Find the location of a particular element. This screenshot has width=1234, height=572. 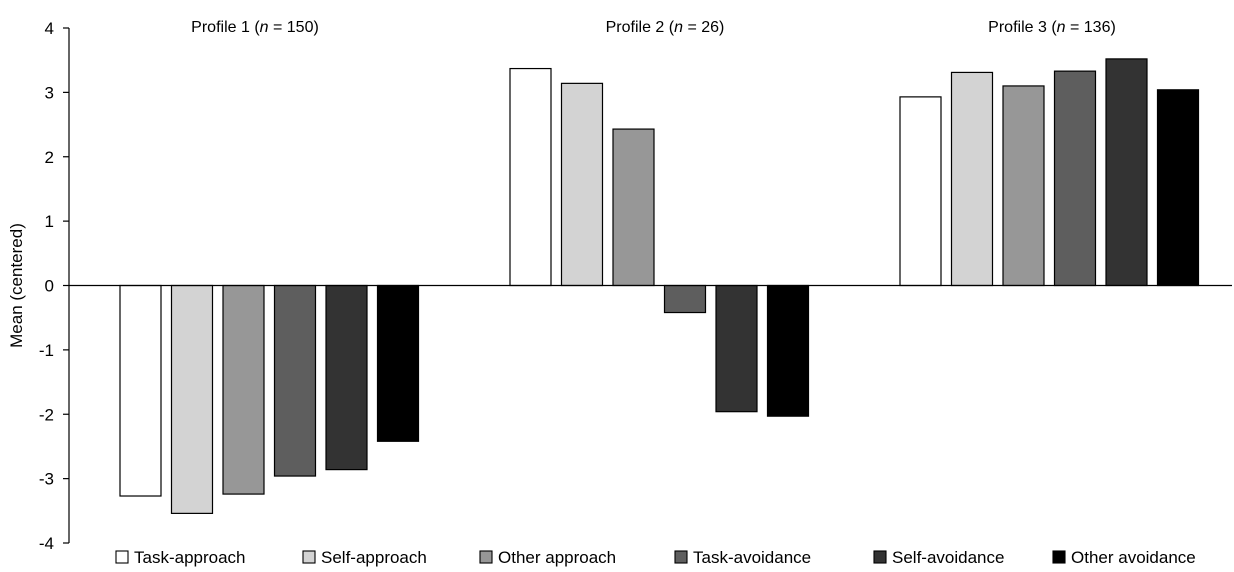

legend-label: Other avoidance is located at coordinates (1133, 557).